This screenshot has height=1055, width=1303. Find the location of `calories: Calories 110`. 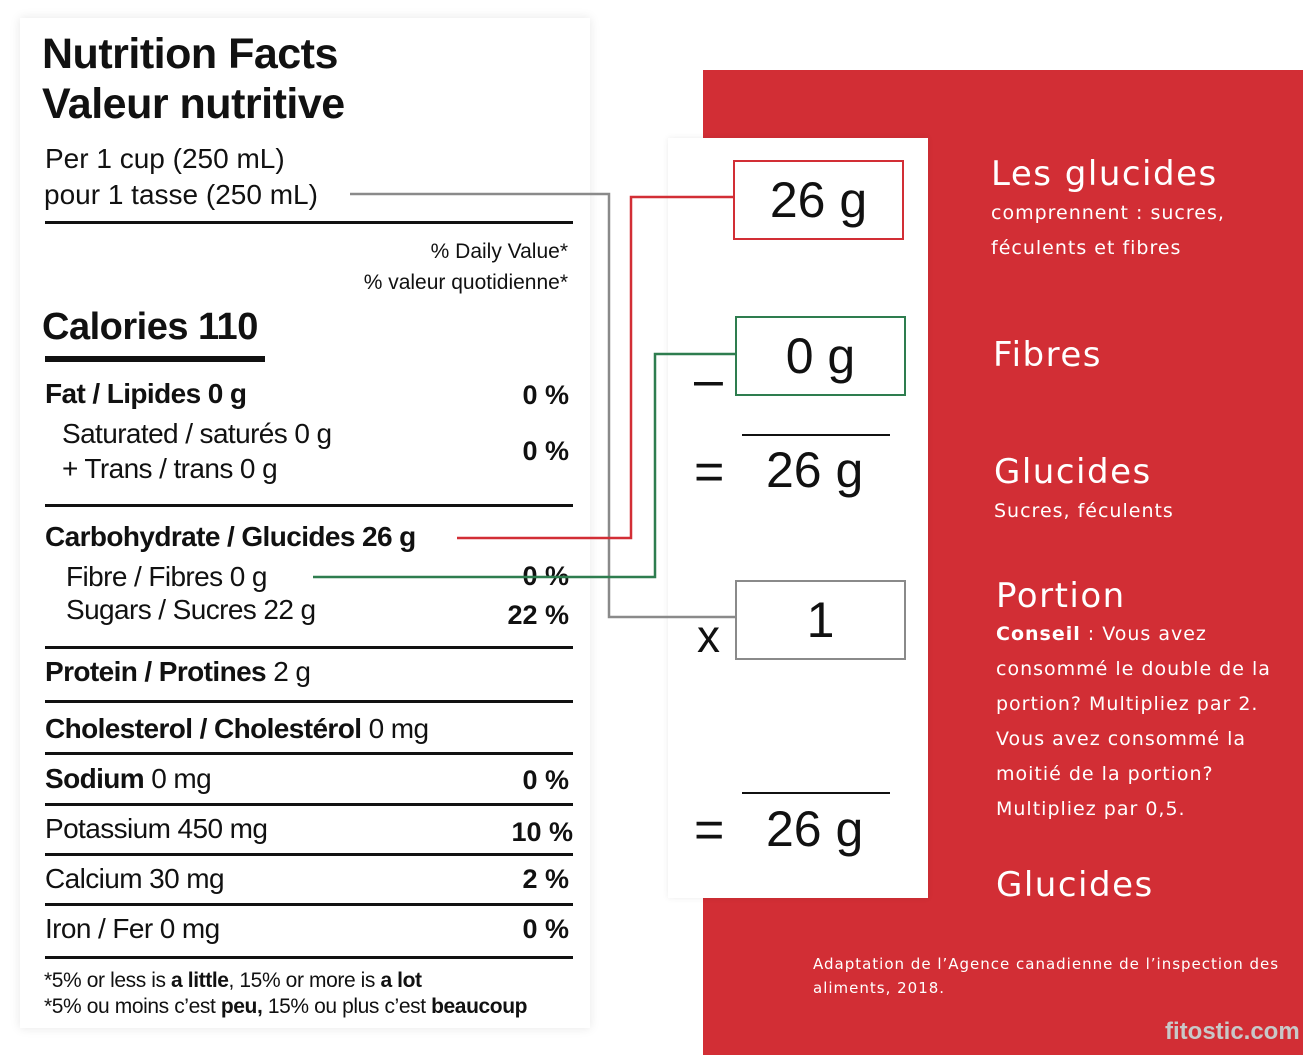

calories: Calories 110 is located at coordinates (150, 327).